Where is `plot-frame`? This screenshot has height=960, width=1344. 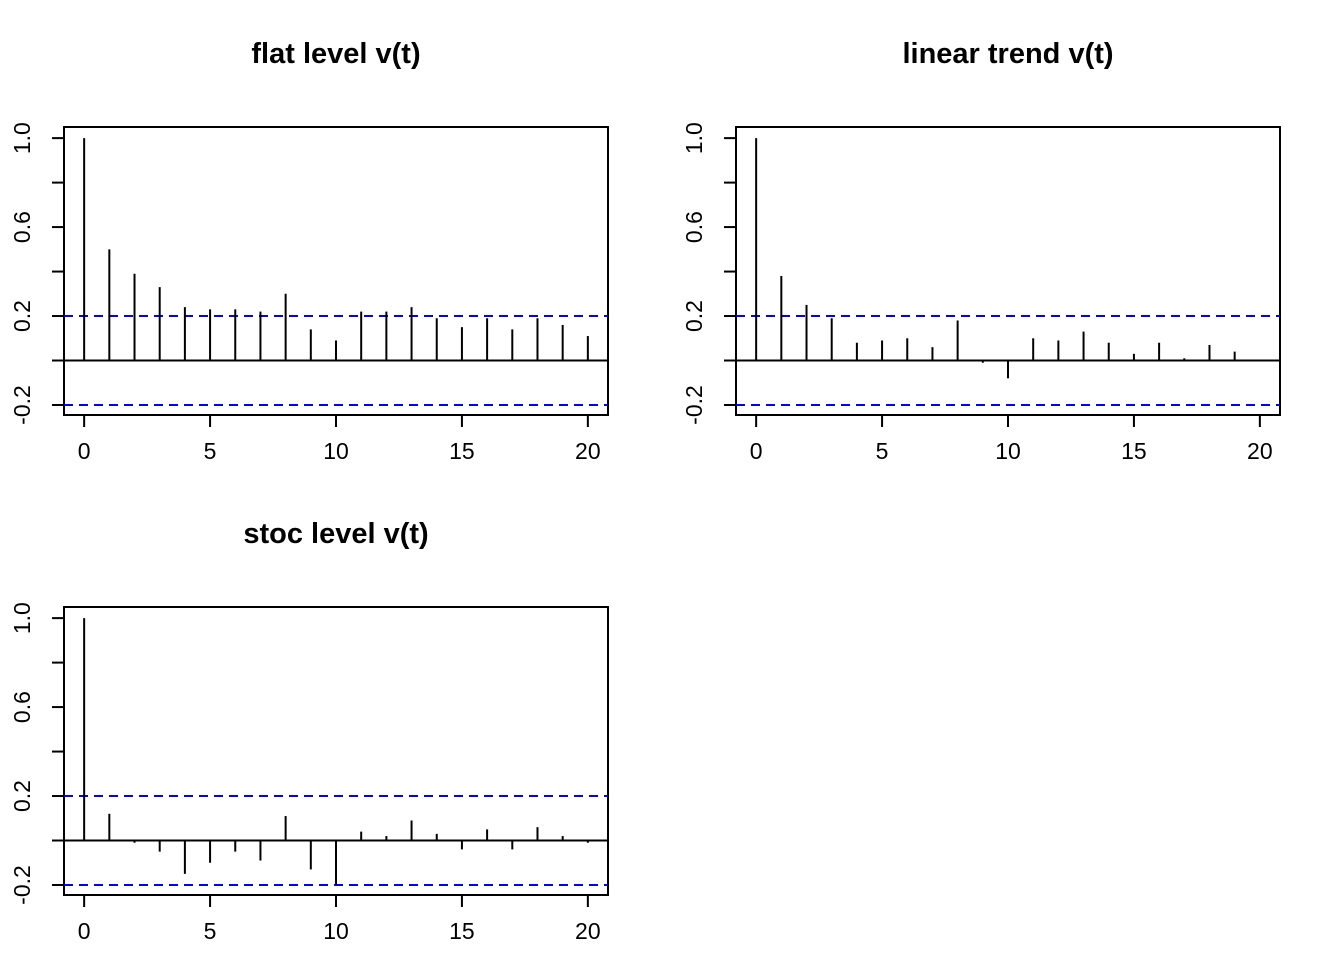 plot-frame is located at coordinates (336, 271).